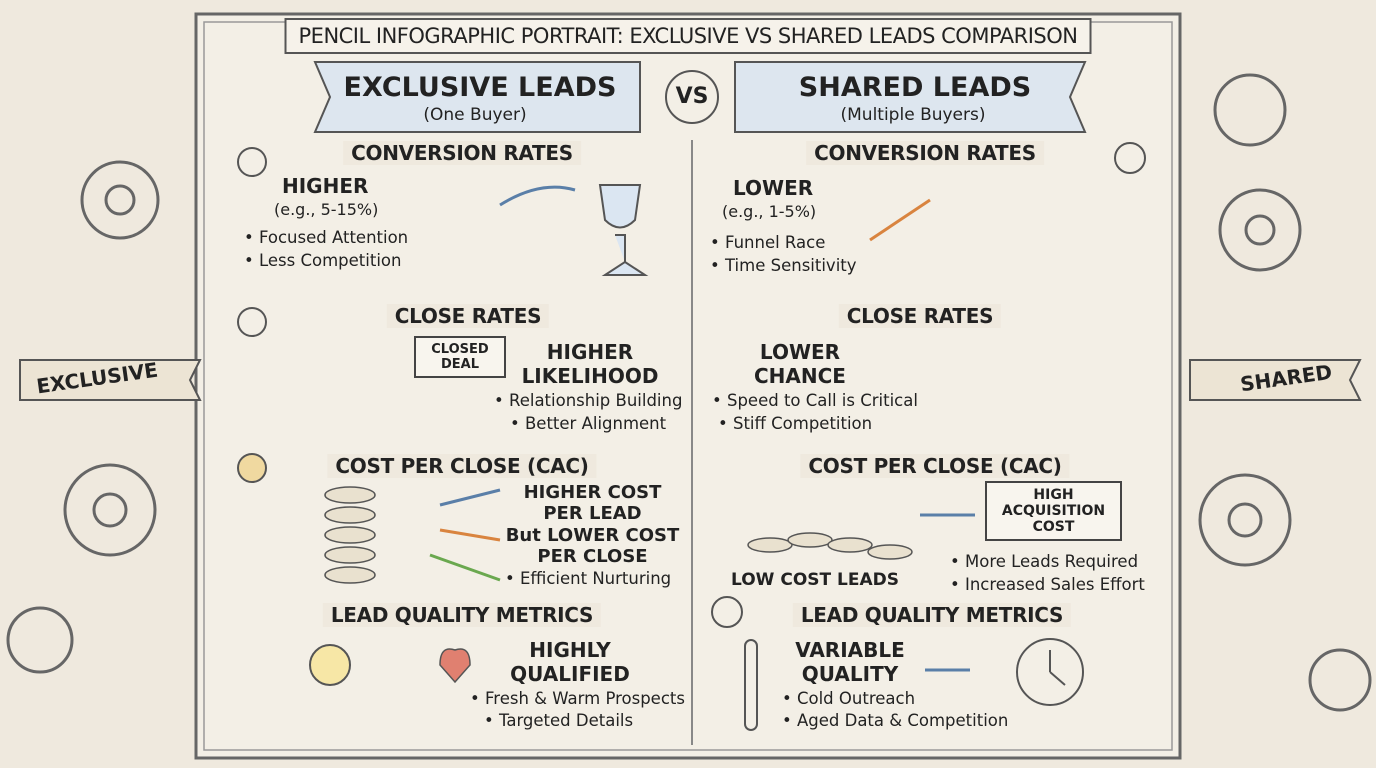 The height and width of the screenshot is (768, 1376). Describe the element at coordinates (460, 357) in the screenshot. I see `badge: CLOSED DEAL` at that location.